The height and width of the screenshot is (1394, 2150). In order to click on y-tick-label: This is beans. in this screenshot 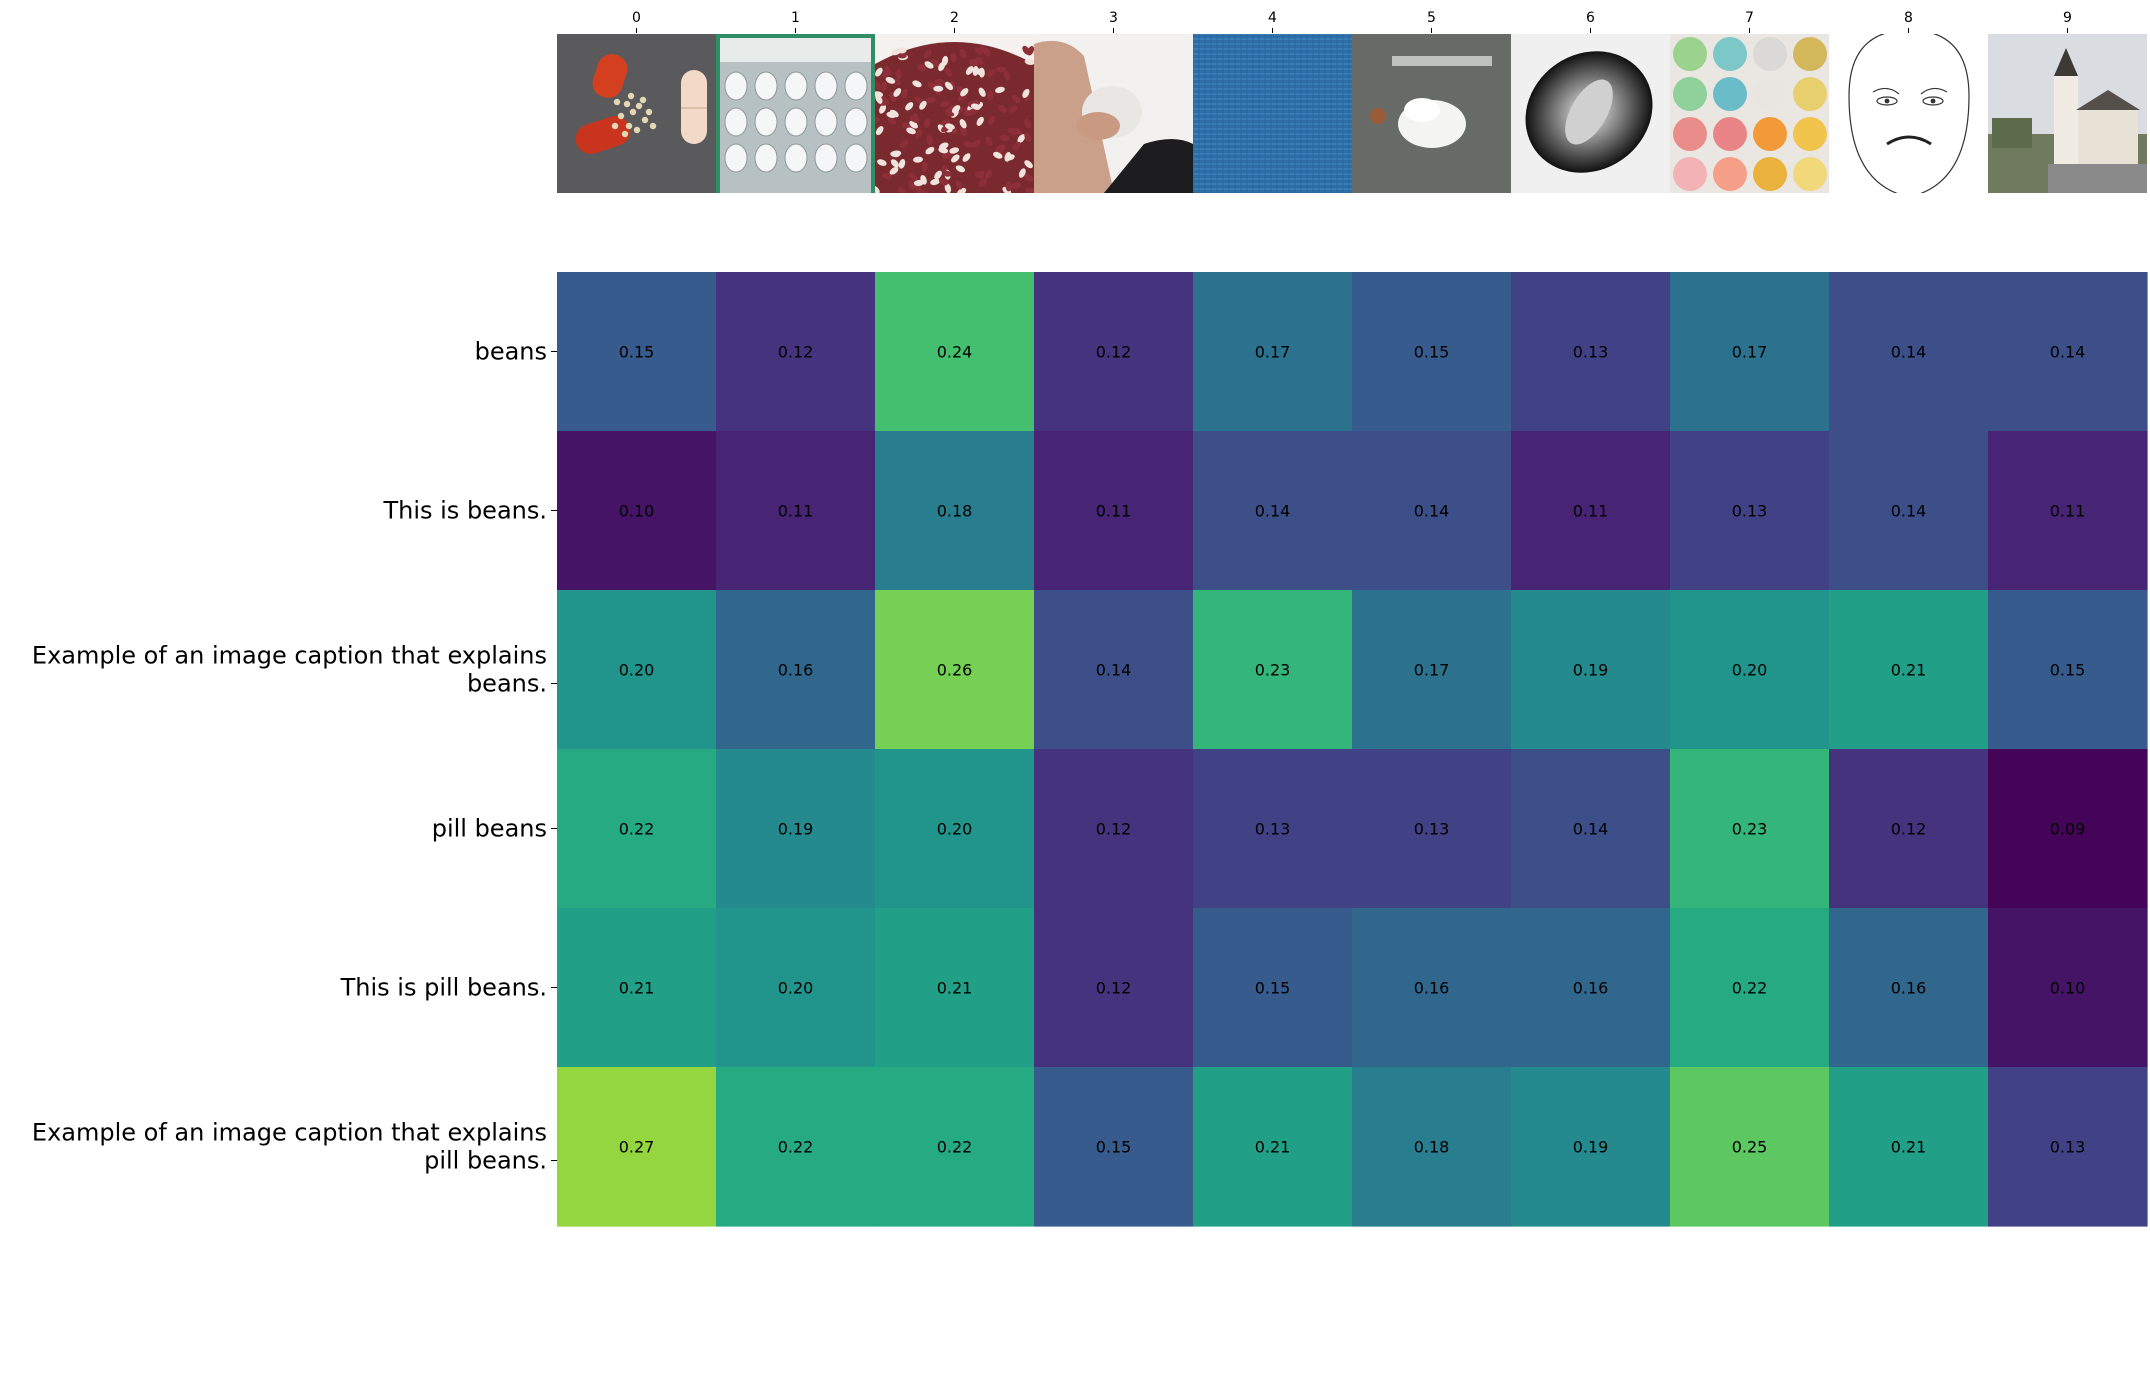, I will do `click(464, 511)`.